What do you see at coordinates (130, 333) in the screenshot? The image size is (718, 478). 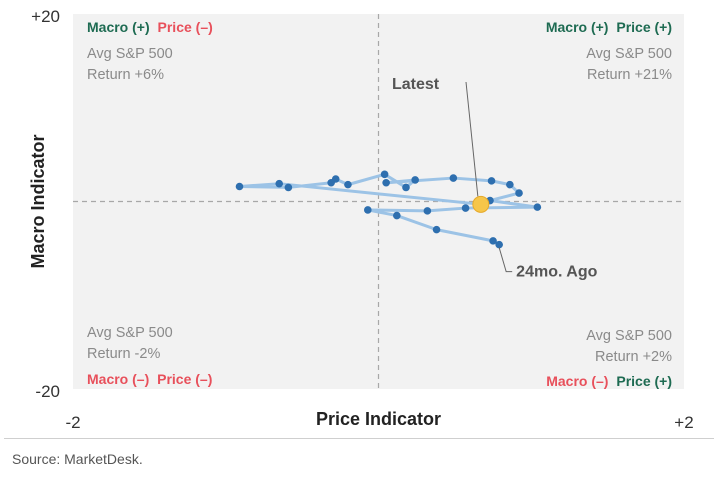 I see `quadrant-bottom-left-stat-line1: Avg S&P 500` at bounding box center [130, 333].